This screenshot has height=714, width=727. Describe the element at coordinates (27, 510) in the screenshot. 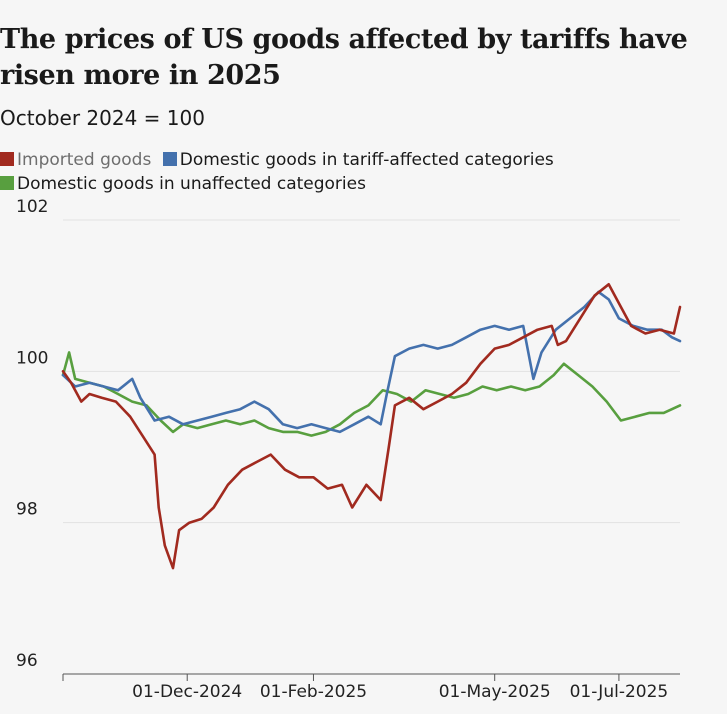

I see `y-tick-label-98: 98` at that location.